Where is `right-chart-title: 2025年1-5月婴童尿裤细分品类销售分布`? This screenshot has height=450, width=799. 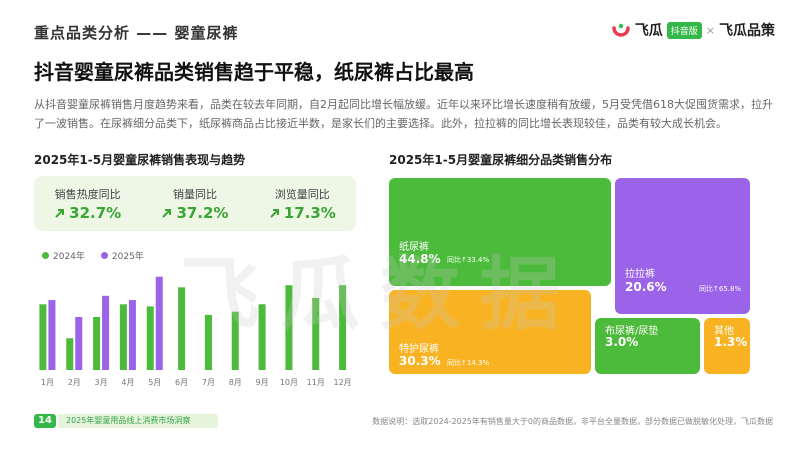 right-chart-title: 2025年1-5月婴童尿裤细分品类销售分布 is located at coordinates (501, 160).